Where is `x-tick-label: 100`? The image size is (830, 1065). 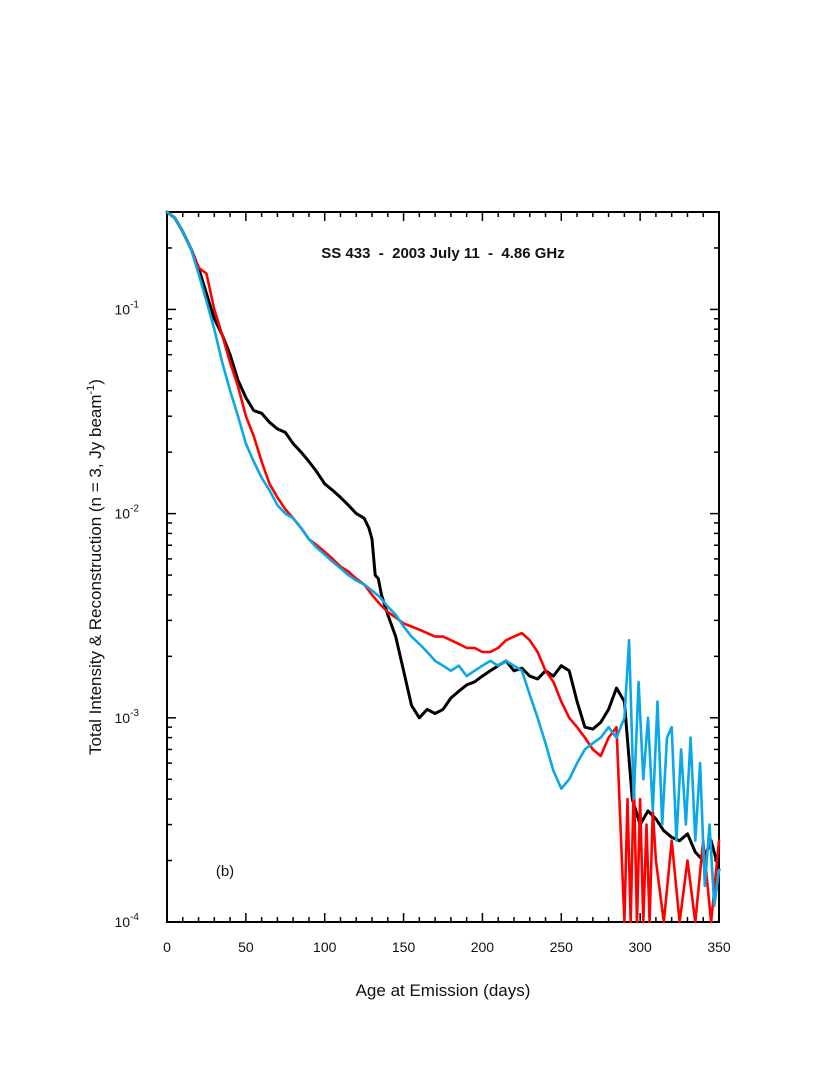
x-tick-label: 100 is located at coordinates (325, 947).